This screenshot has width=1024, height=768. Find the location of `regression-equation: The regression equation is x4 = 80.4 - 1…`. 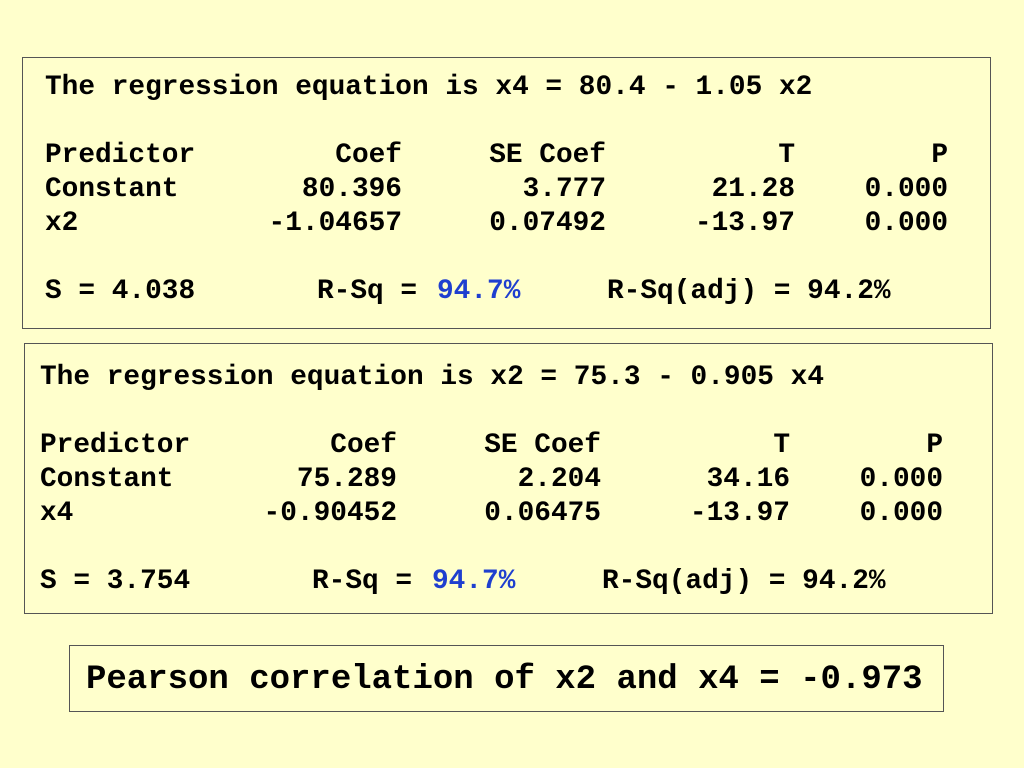

regression-equation: The regression equation is x4 = 80.4 - 1… is located at coordinates (429, 87).